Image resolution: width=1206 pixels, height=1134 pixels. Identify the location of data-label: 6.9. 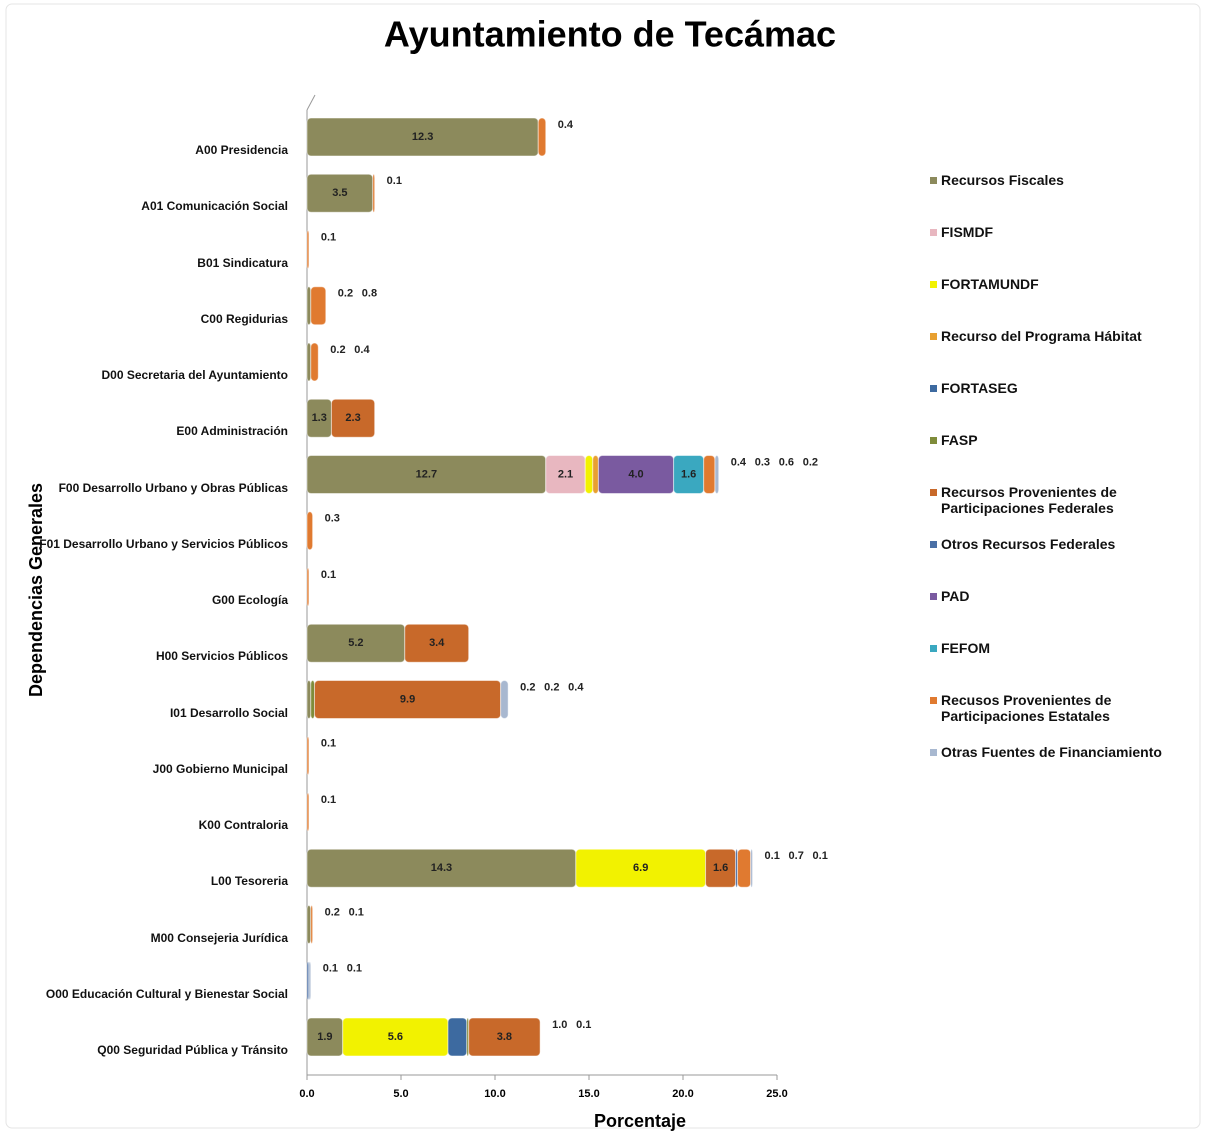
(640, 868).